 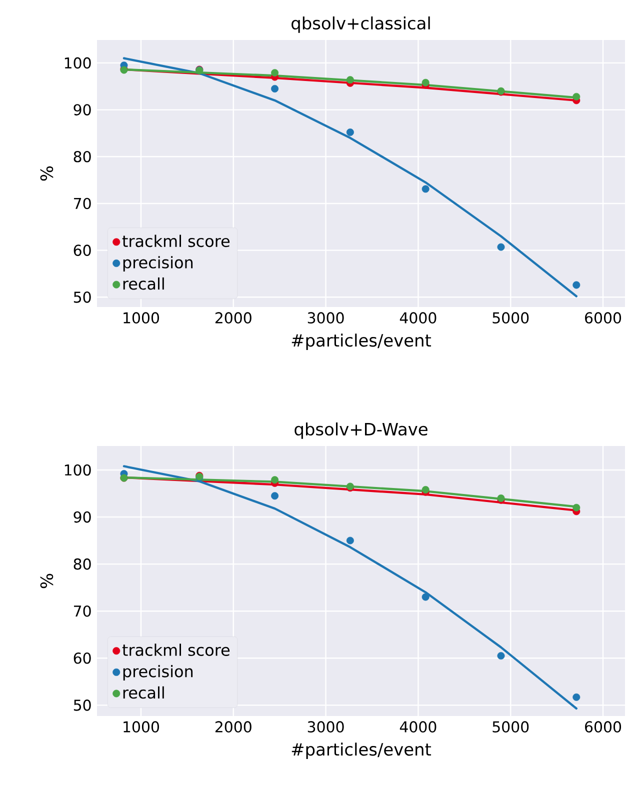 I want to click on chart-title: qbsolv+D-Wave, so click(x=361, y=430).